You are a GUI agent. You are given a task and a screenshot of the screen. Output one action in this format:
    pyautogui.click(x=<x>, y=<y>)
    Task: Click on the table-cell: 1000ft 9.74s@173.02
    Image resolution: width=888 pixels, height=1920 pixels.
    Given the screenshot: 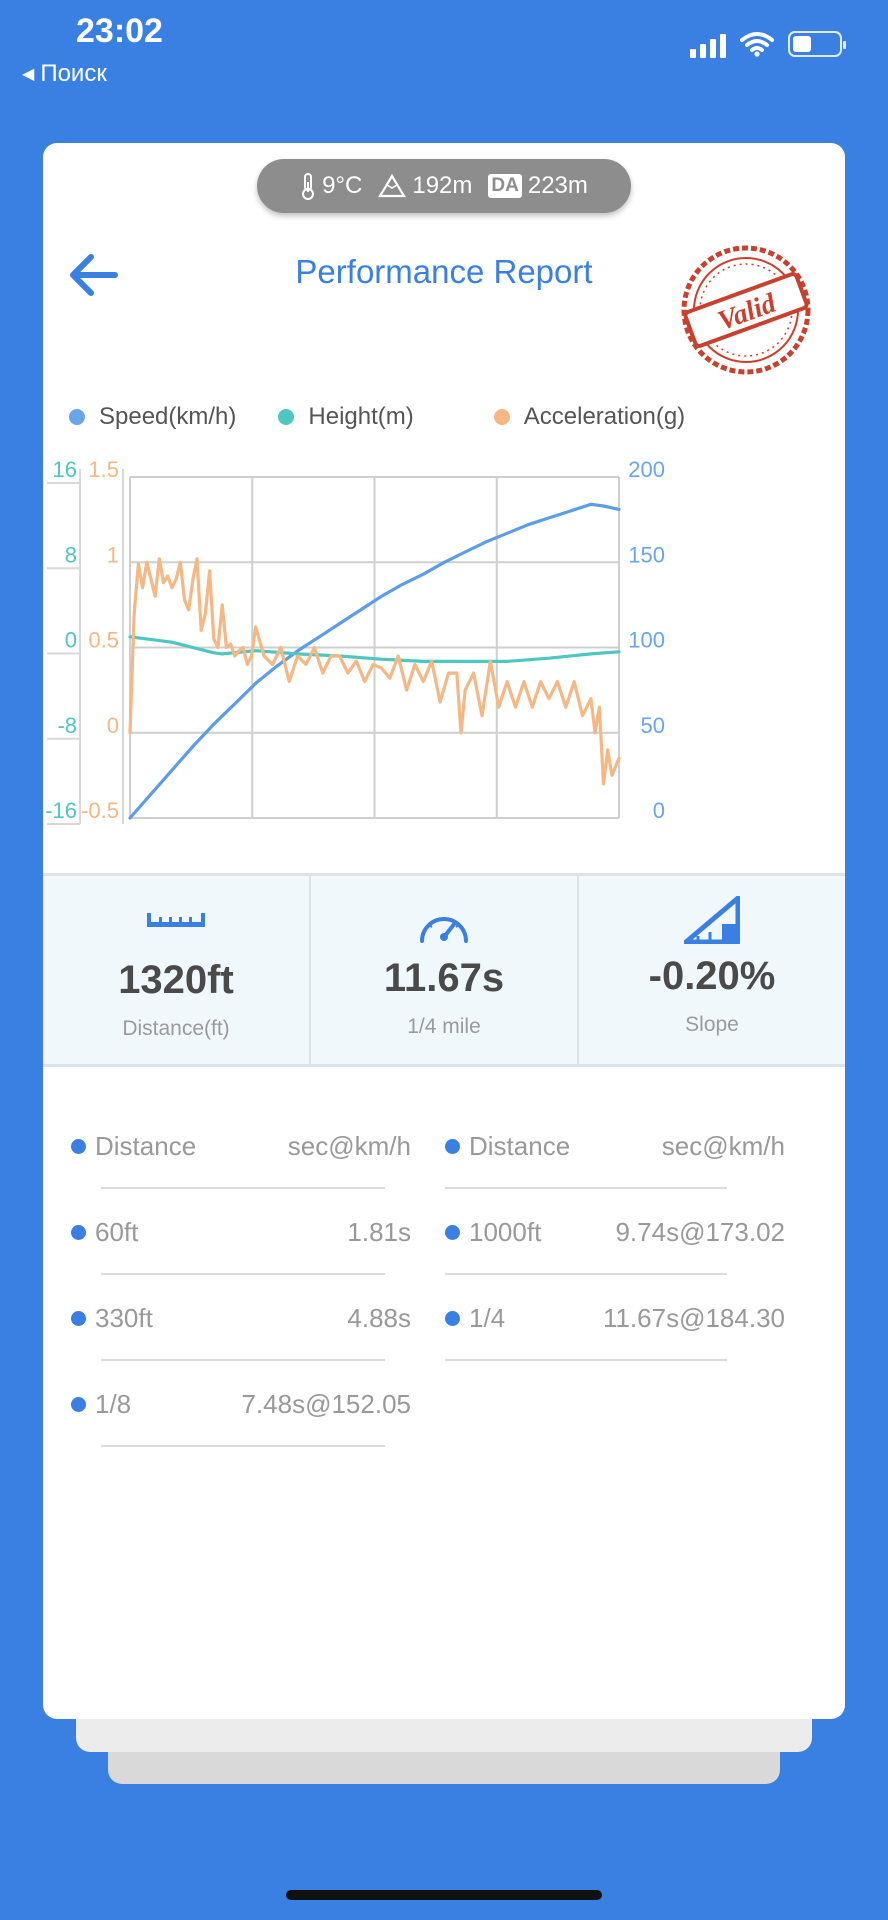 What is the action you would take?
    pyautogui.click(x=615, y=1232)
    